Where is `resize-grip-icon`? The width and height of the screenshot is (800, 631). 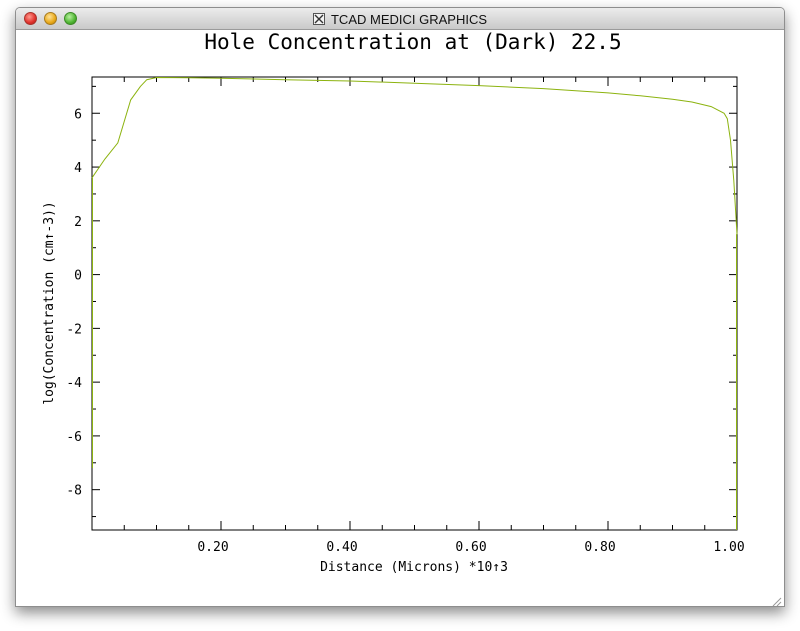
resize-grip-icon is located at coordinates (776, 599).